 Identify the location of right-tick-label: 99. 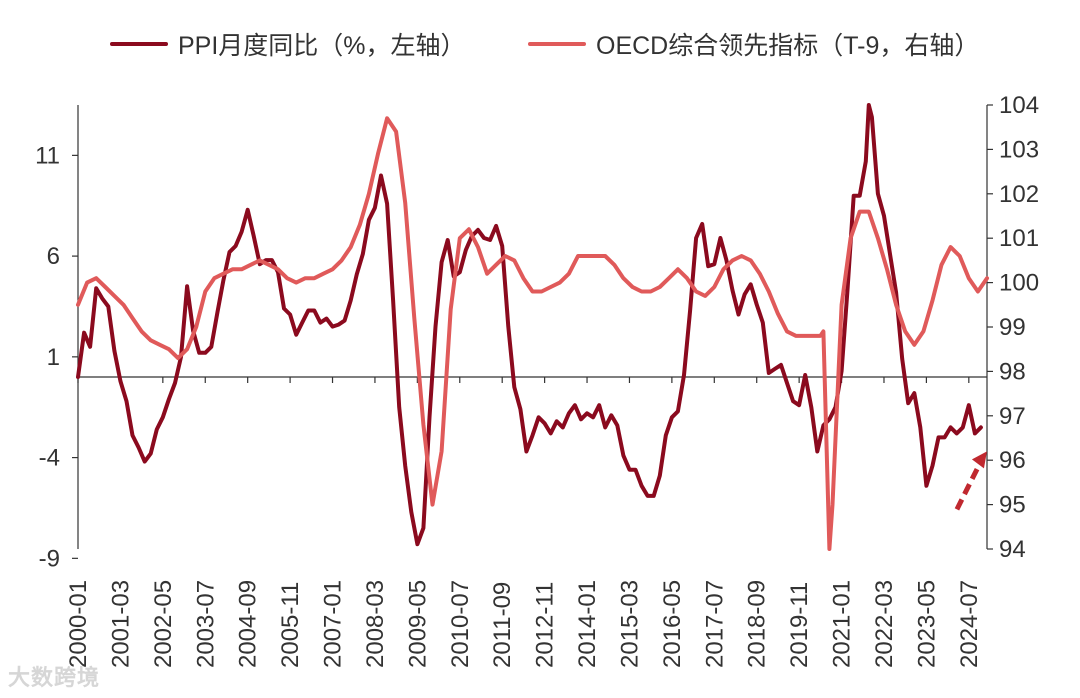
(1012, 327).